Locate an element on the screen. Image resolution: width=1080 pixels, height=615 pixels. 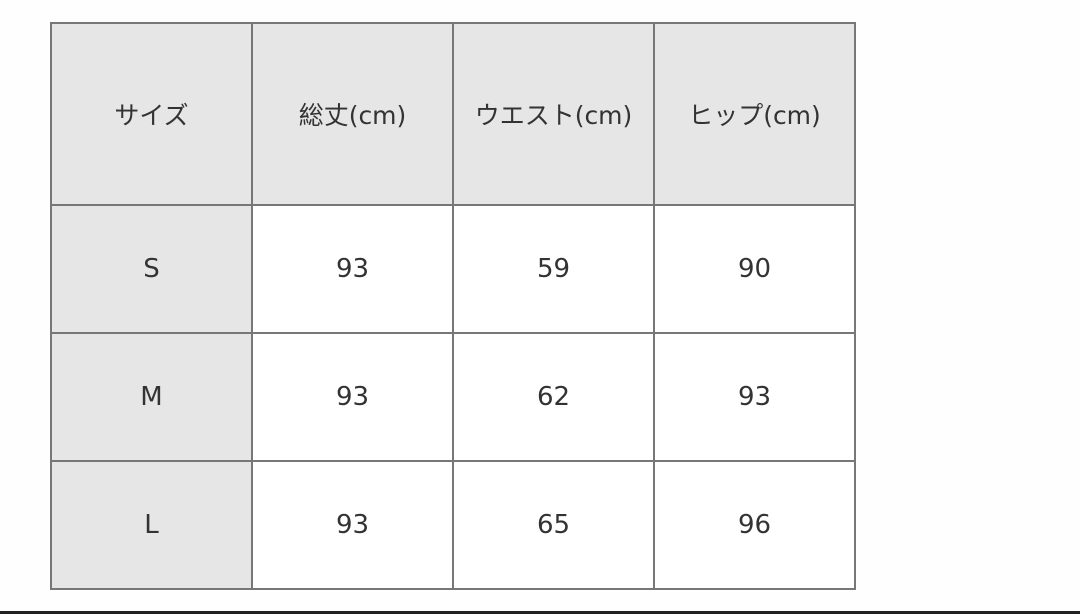
waist-cell: 59 is located at coordinates (553, 269).